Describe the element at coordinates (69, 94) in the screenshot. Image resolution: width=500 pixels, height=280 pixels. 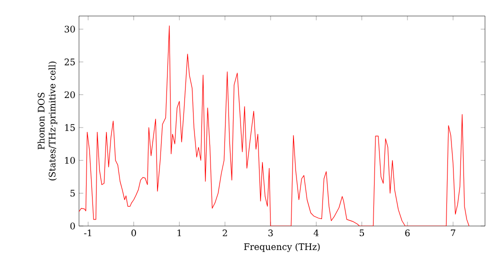
I see `y-tick-label: 20` at that location.